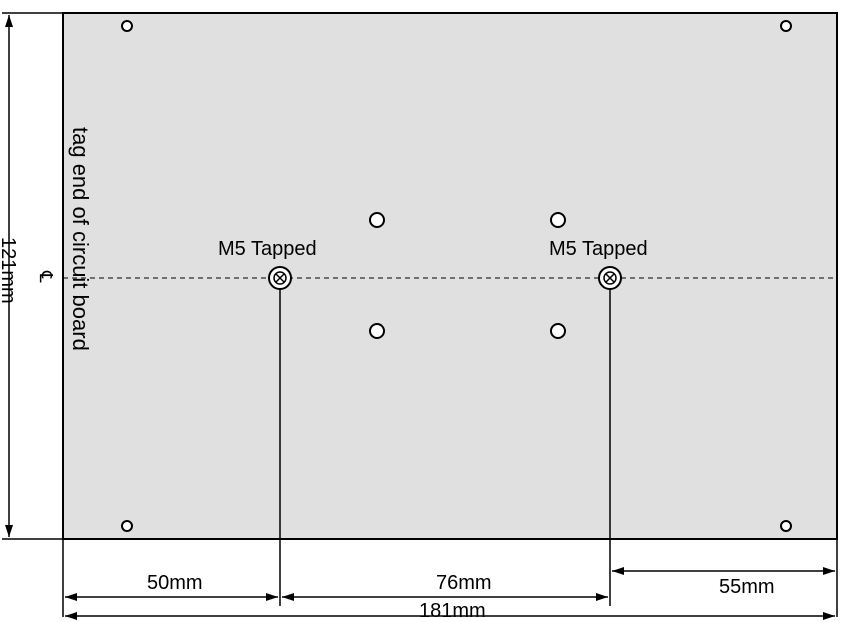 The image size is (858, 622). I want to click on tapped-label-left: M5 Tapped, so click(267, 249).